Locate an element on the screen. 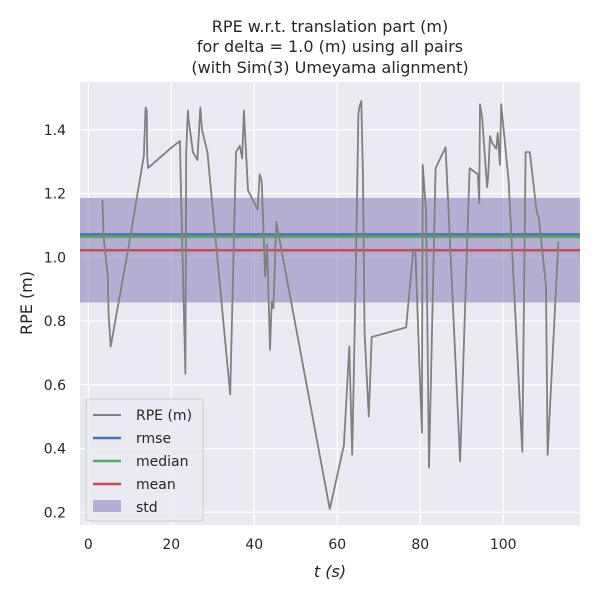 The image size is (600, 600). legend-label-median: median is located at coordinates (162, 462).